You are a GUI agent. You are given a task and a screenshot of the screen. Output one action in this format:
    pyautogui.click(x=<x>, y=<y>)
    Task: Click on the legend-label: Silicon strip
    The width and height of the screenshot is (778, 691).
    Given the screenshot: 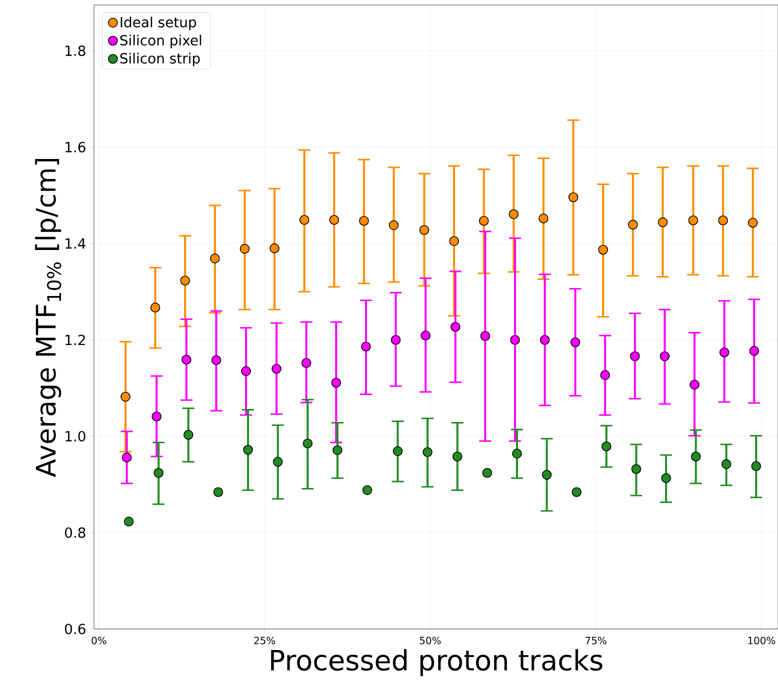 What is the action you would take?
    pyautogui.click(x=160, y=59)
    